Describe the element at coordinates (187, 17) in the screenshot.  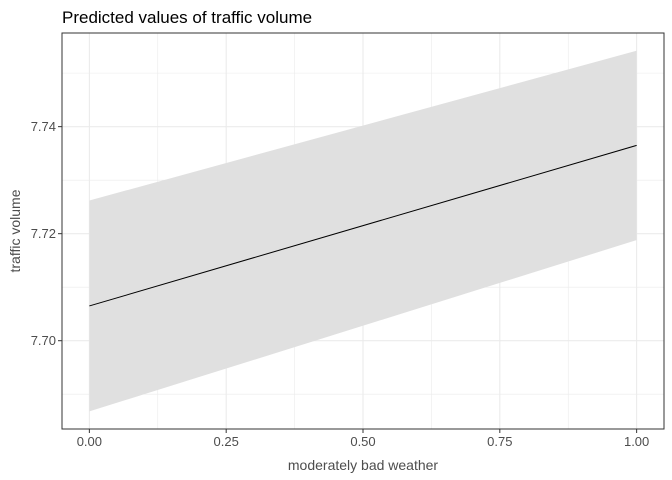
I see `chart-title: Predicted values of traffic volume` at that location.